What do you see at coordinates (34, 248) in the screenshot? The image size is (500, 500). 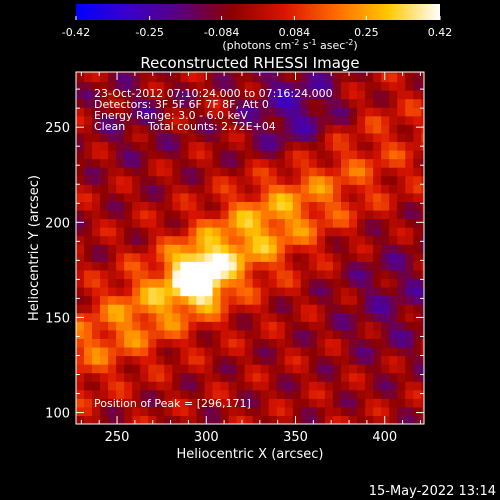 I see `y-axis-label: Heliocentric Y (arcsec)` at bounding box center [34, 248].